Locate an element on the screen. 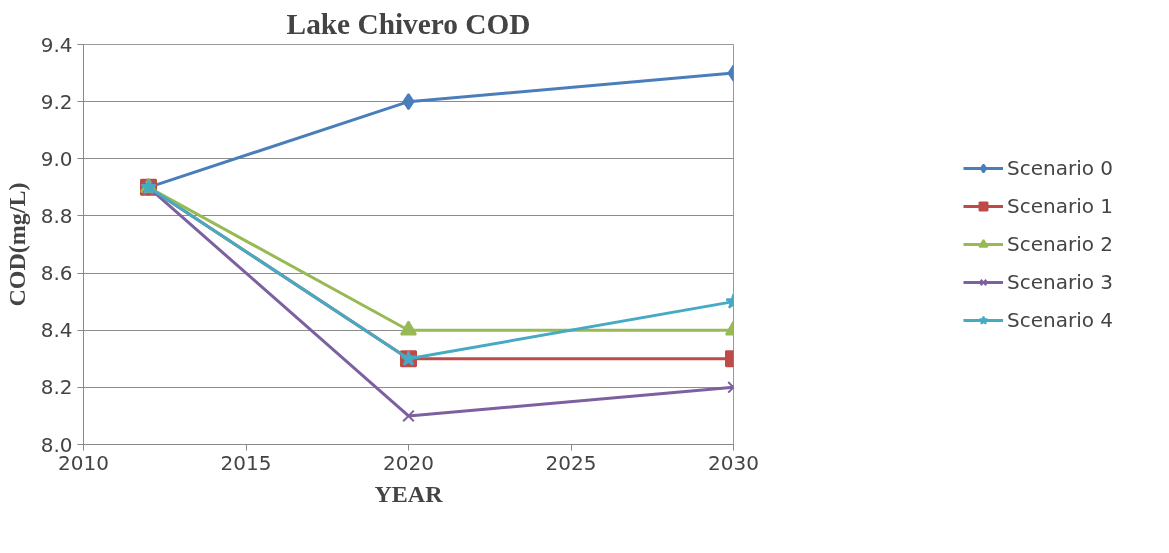 Image resolution: width=1169 pixels, height=553 pixels. x-tick-label: 2030 is located at coordinates (733, 462).